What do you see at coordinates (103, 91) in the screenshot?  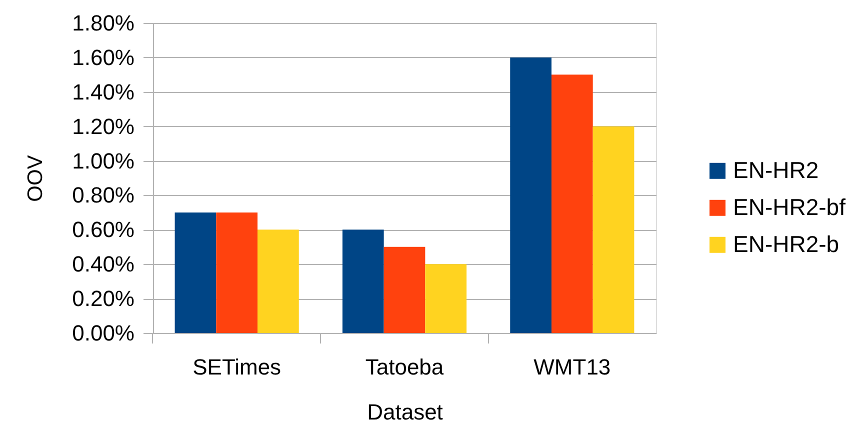 I see `y-tick-label: 1.40%` at bounding box center [103, 91].